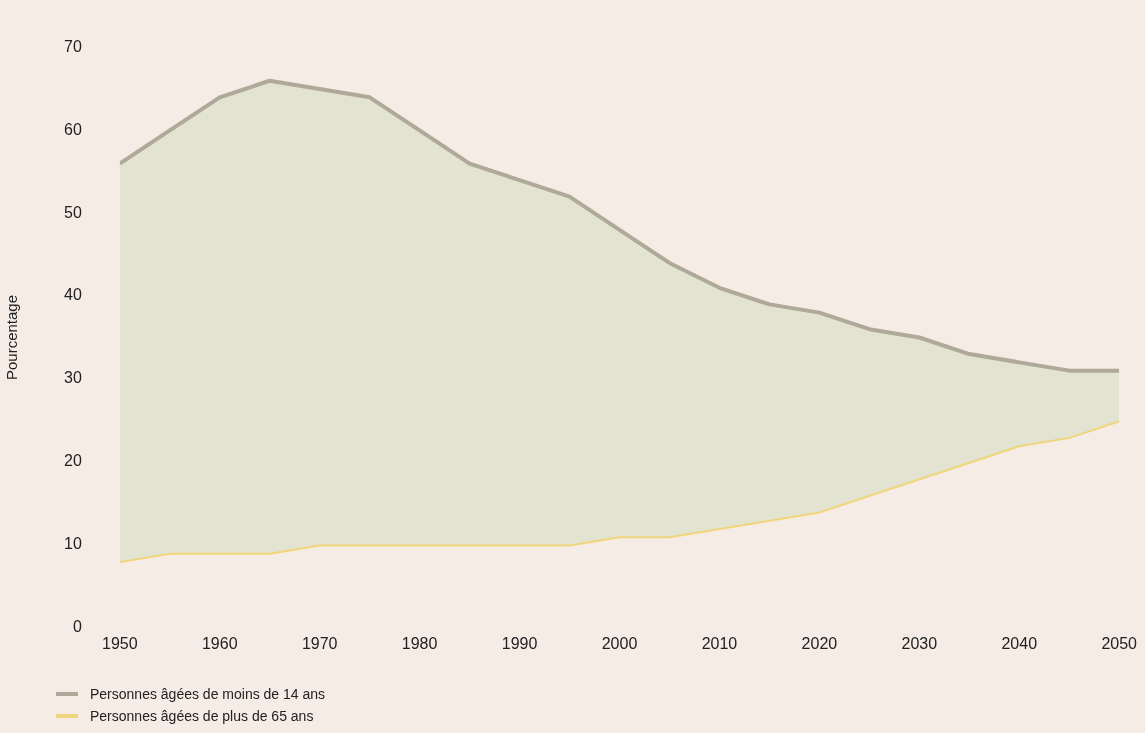 This screenshot has width=1145, height=733. What do you see at coordinates (12, 337) in the screenshot?
I see `y-axis-title: Pourcentage` at bounding box center [12, 337].